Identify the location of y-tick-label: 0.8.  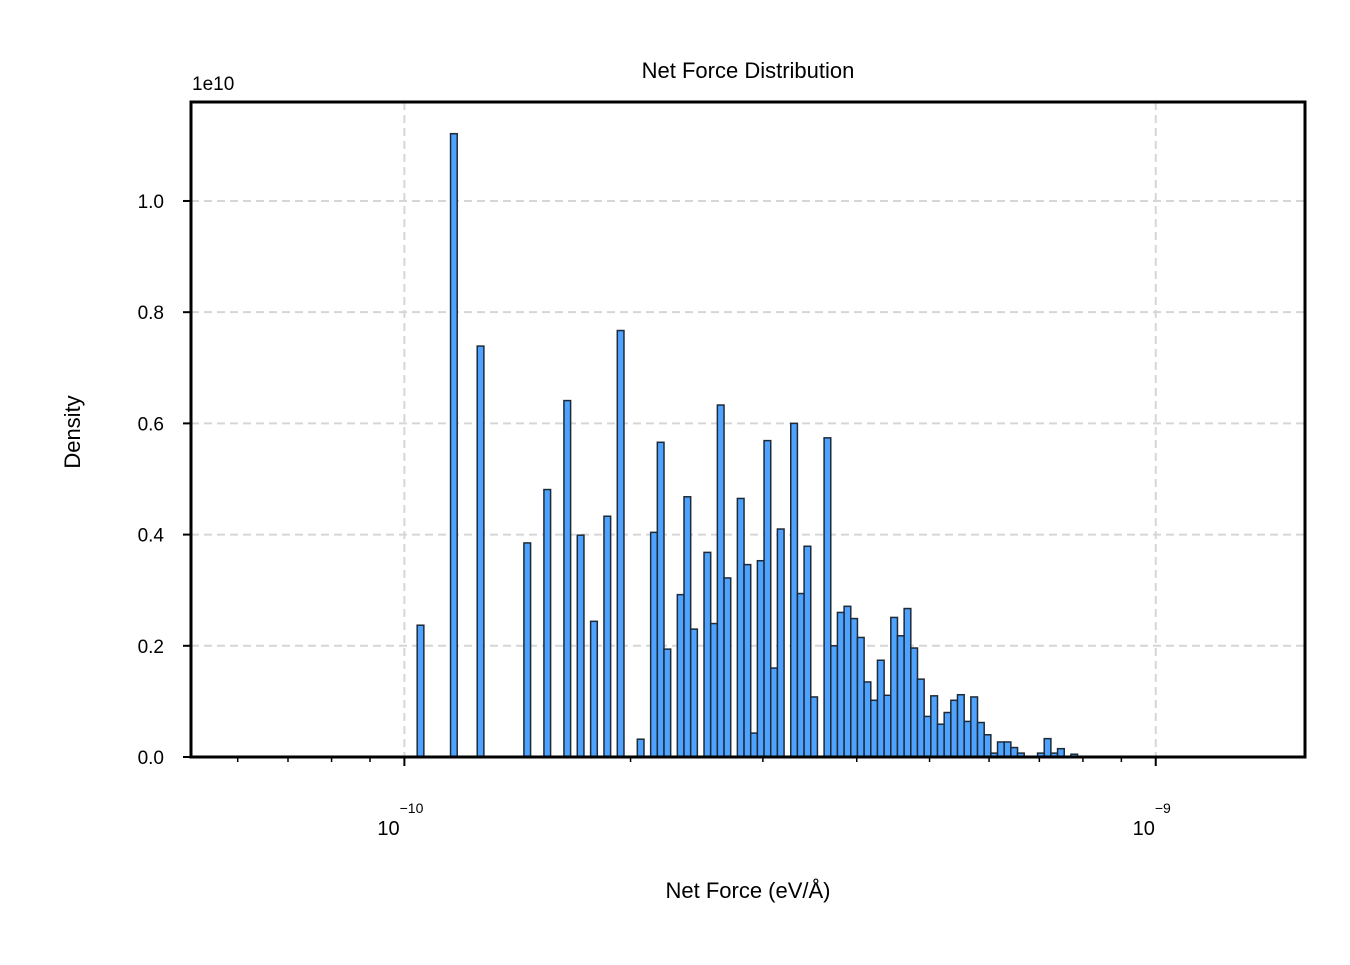
(151, 313).